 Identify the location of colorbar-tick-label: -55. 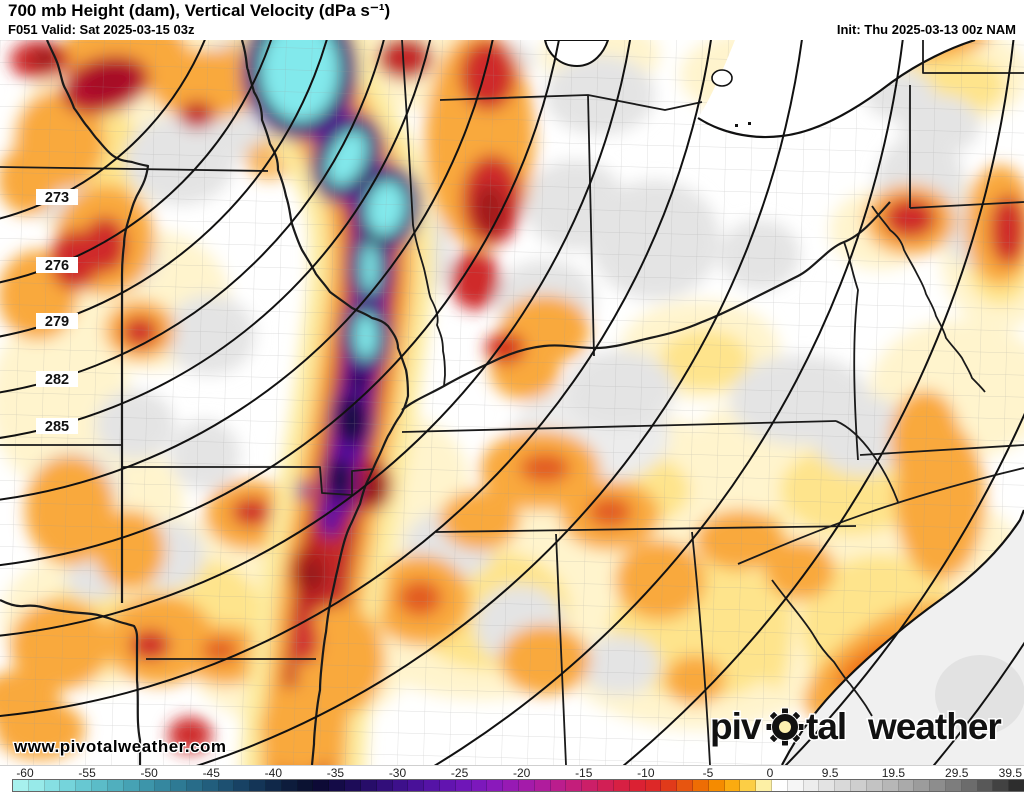
(87, 773).